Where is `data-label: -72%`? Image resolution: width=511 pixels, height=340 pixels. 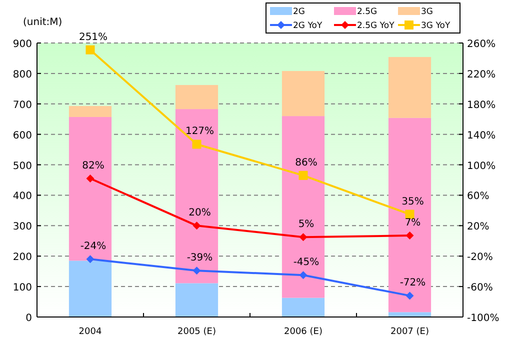
data-label: -72% is located at coordinates (413, 283).